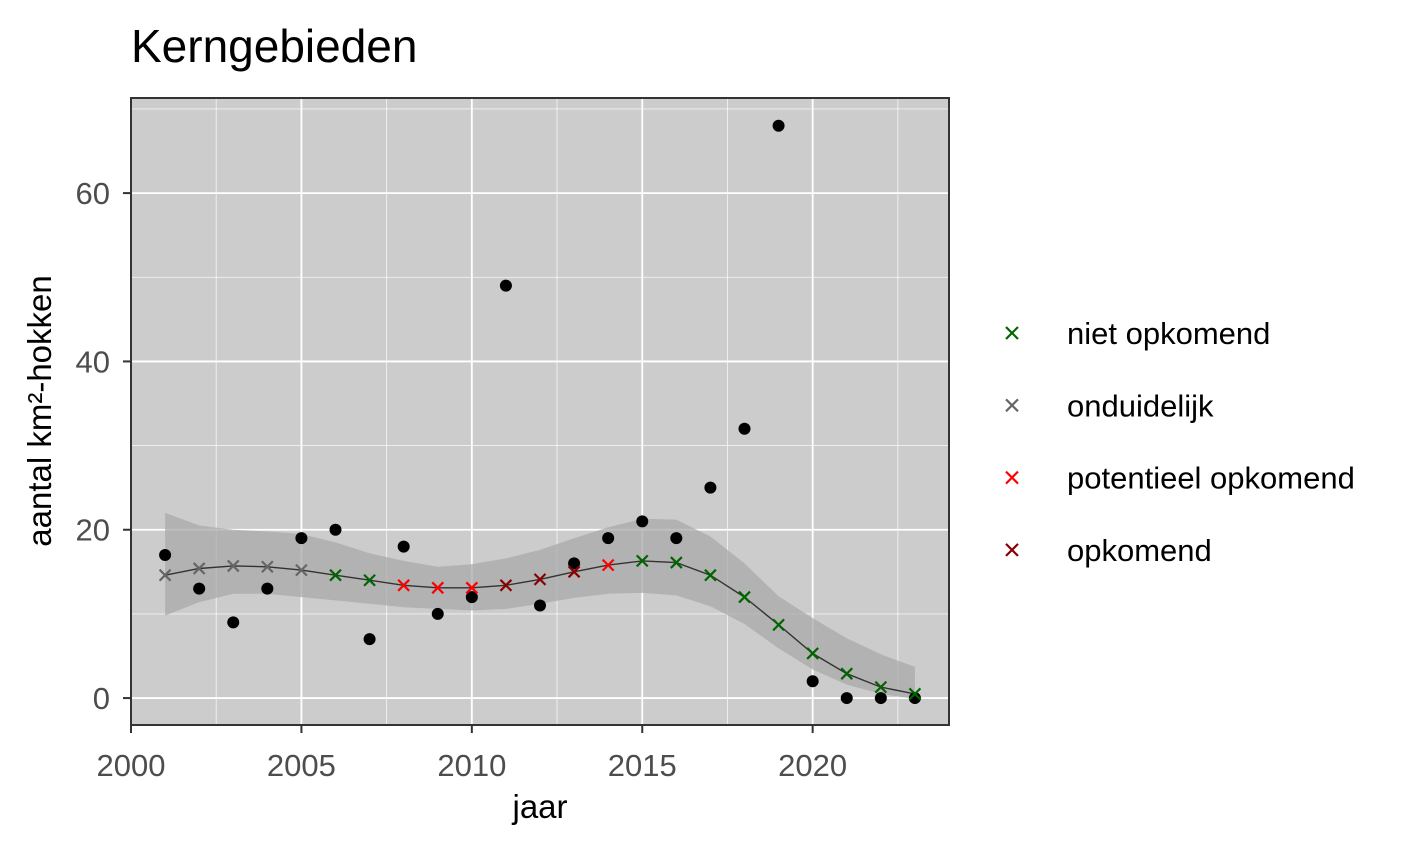 The image size is (1417, 850). What do you see at coordinates (540, 627) in the screenshot?
I see `smoothed-markers` at bounding box center [540, 627].